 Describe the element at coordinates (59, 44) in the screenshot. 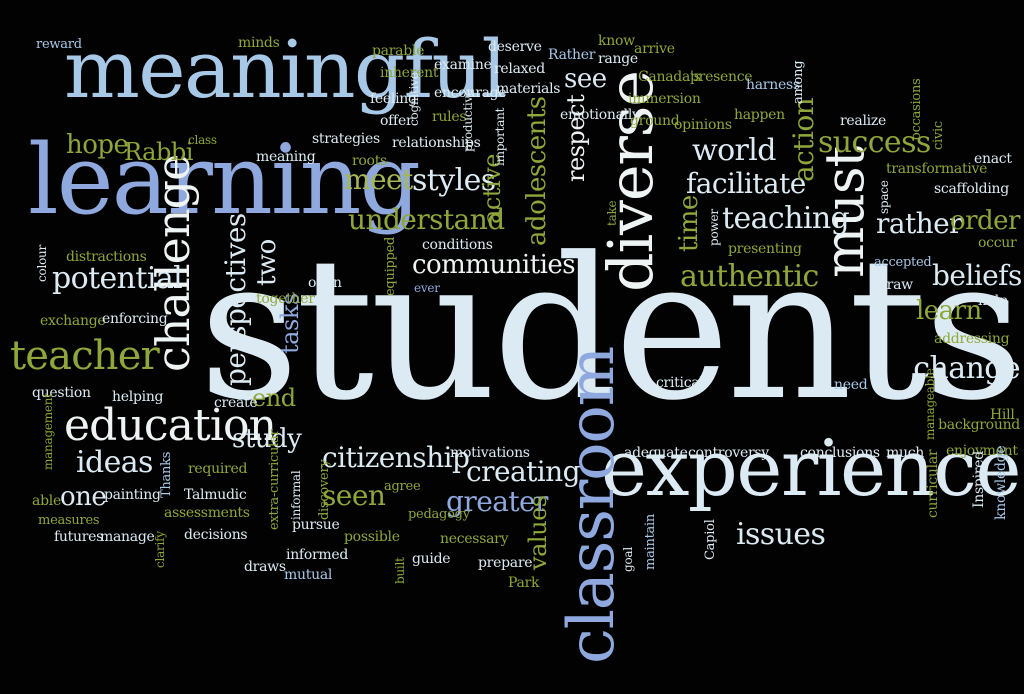

I see `word-reward: reward` at that location.